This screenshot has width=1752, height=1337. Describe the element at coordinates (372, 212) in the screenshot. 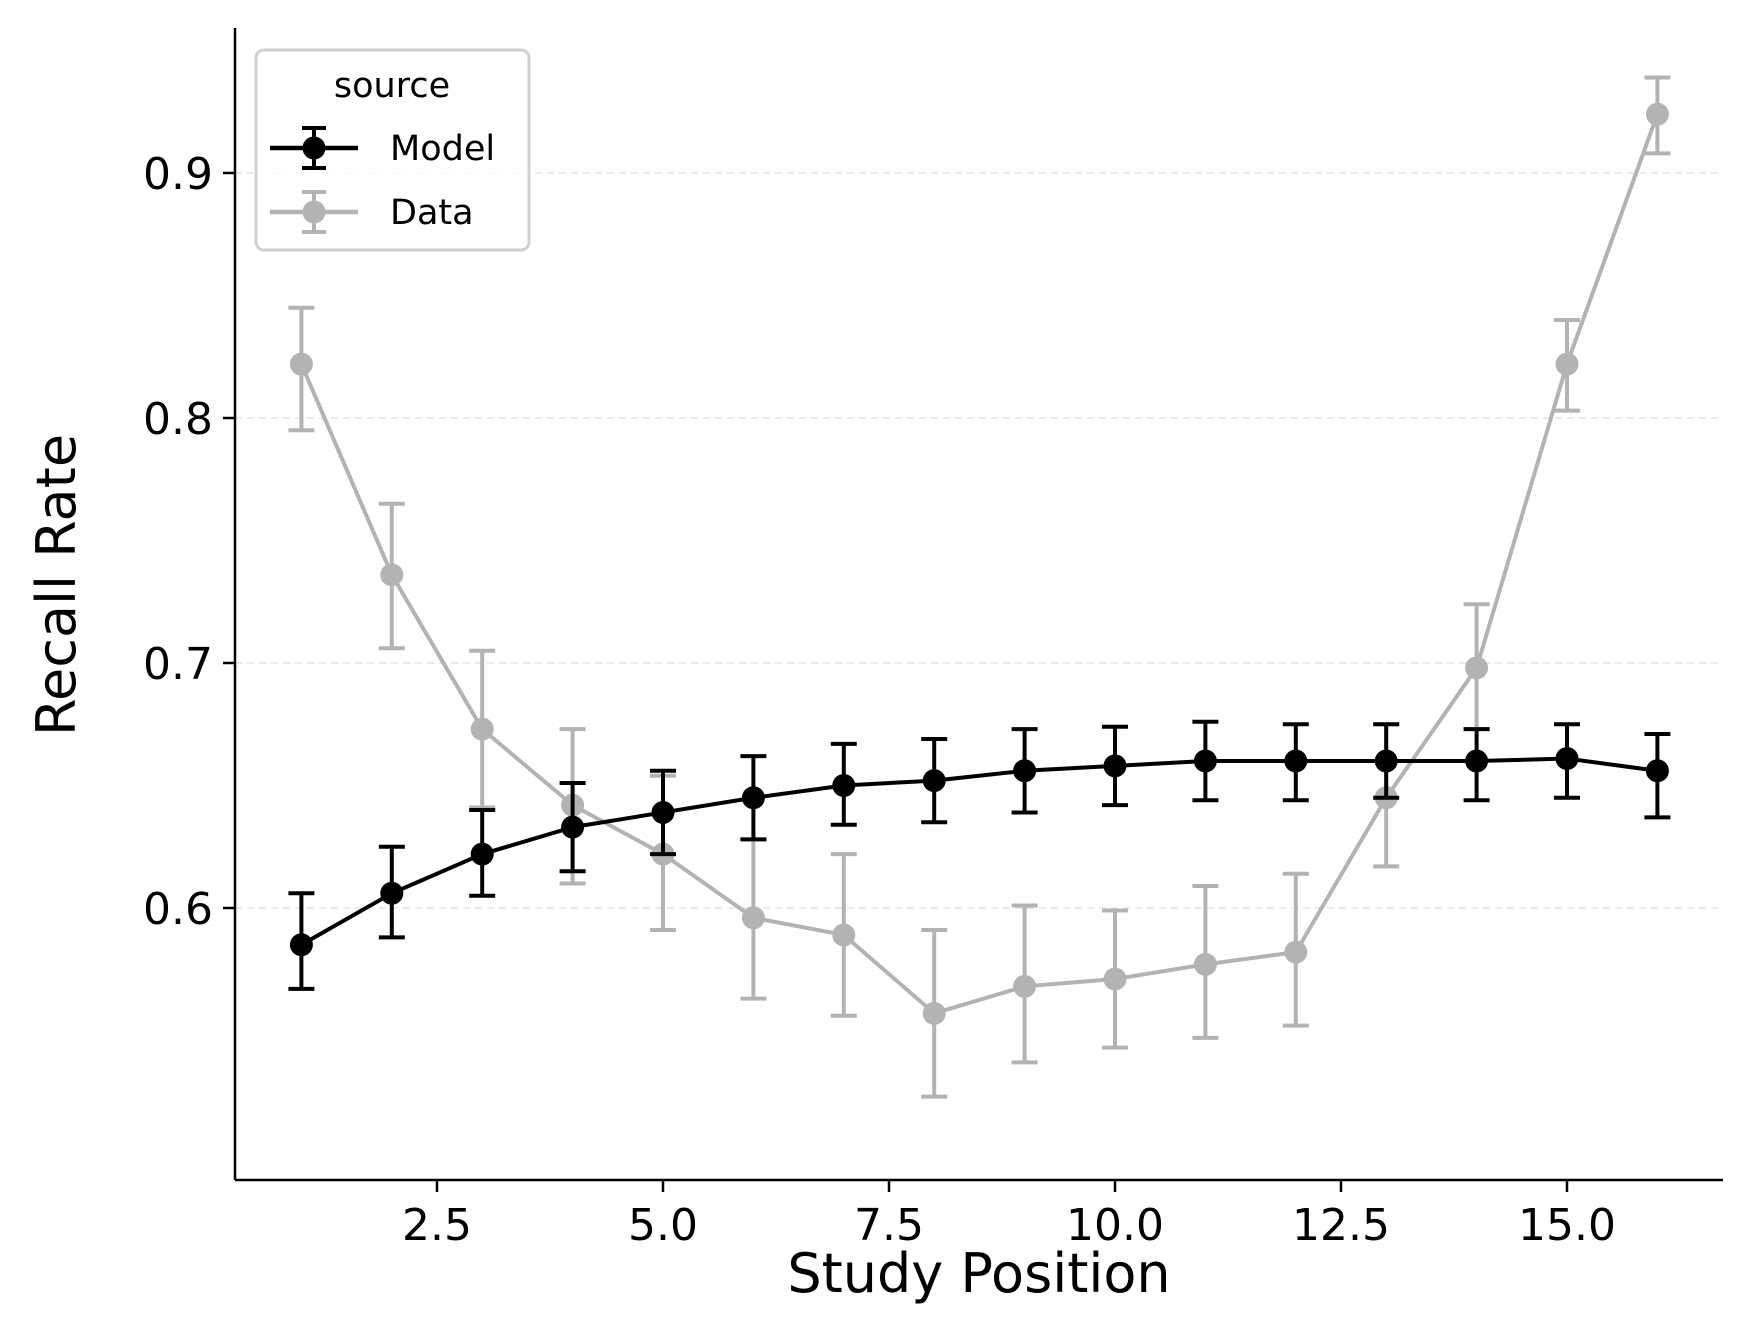

I see `legend-entry-data: Data` at that location.